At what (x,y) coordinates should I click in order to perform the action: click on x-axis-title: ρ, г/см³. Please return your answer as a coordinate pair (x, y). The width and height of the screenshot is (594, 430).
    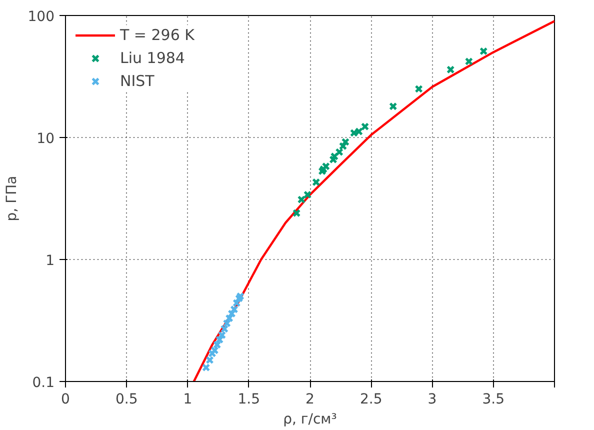
    Looking at the image, I should click on (310, 420).